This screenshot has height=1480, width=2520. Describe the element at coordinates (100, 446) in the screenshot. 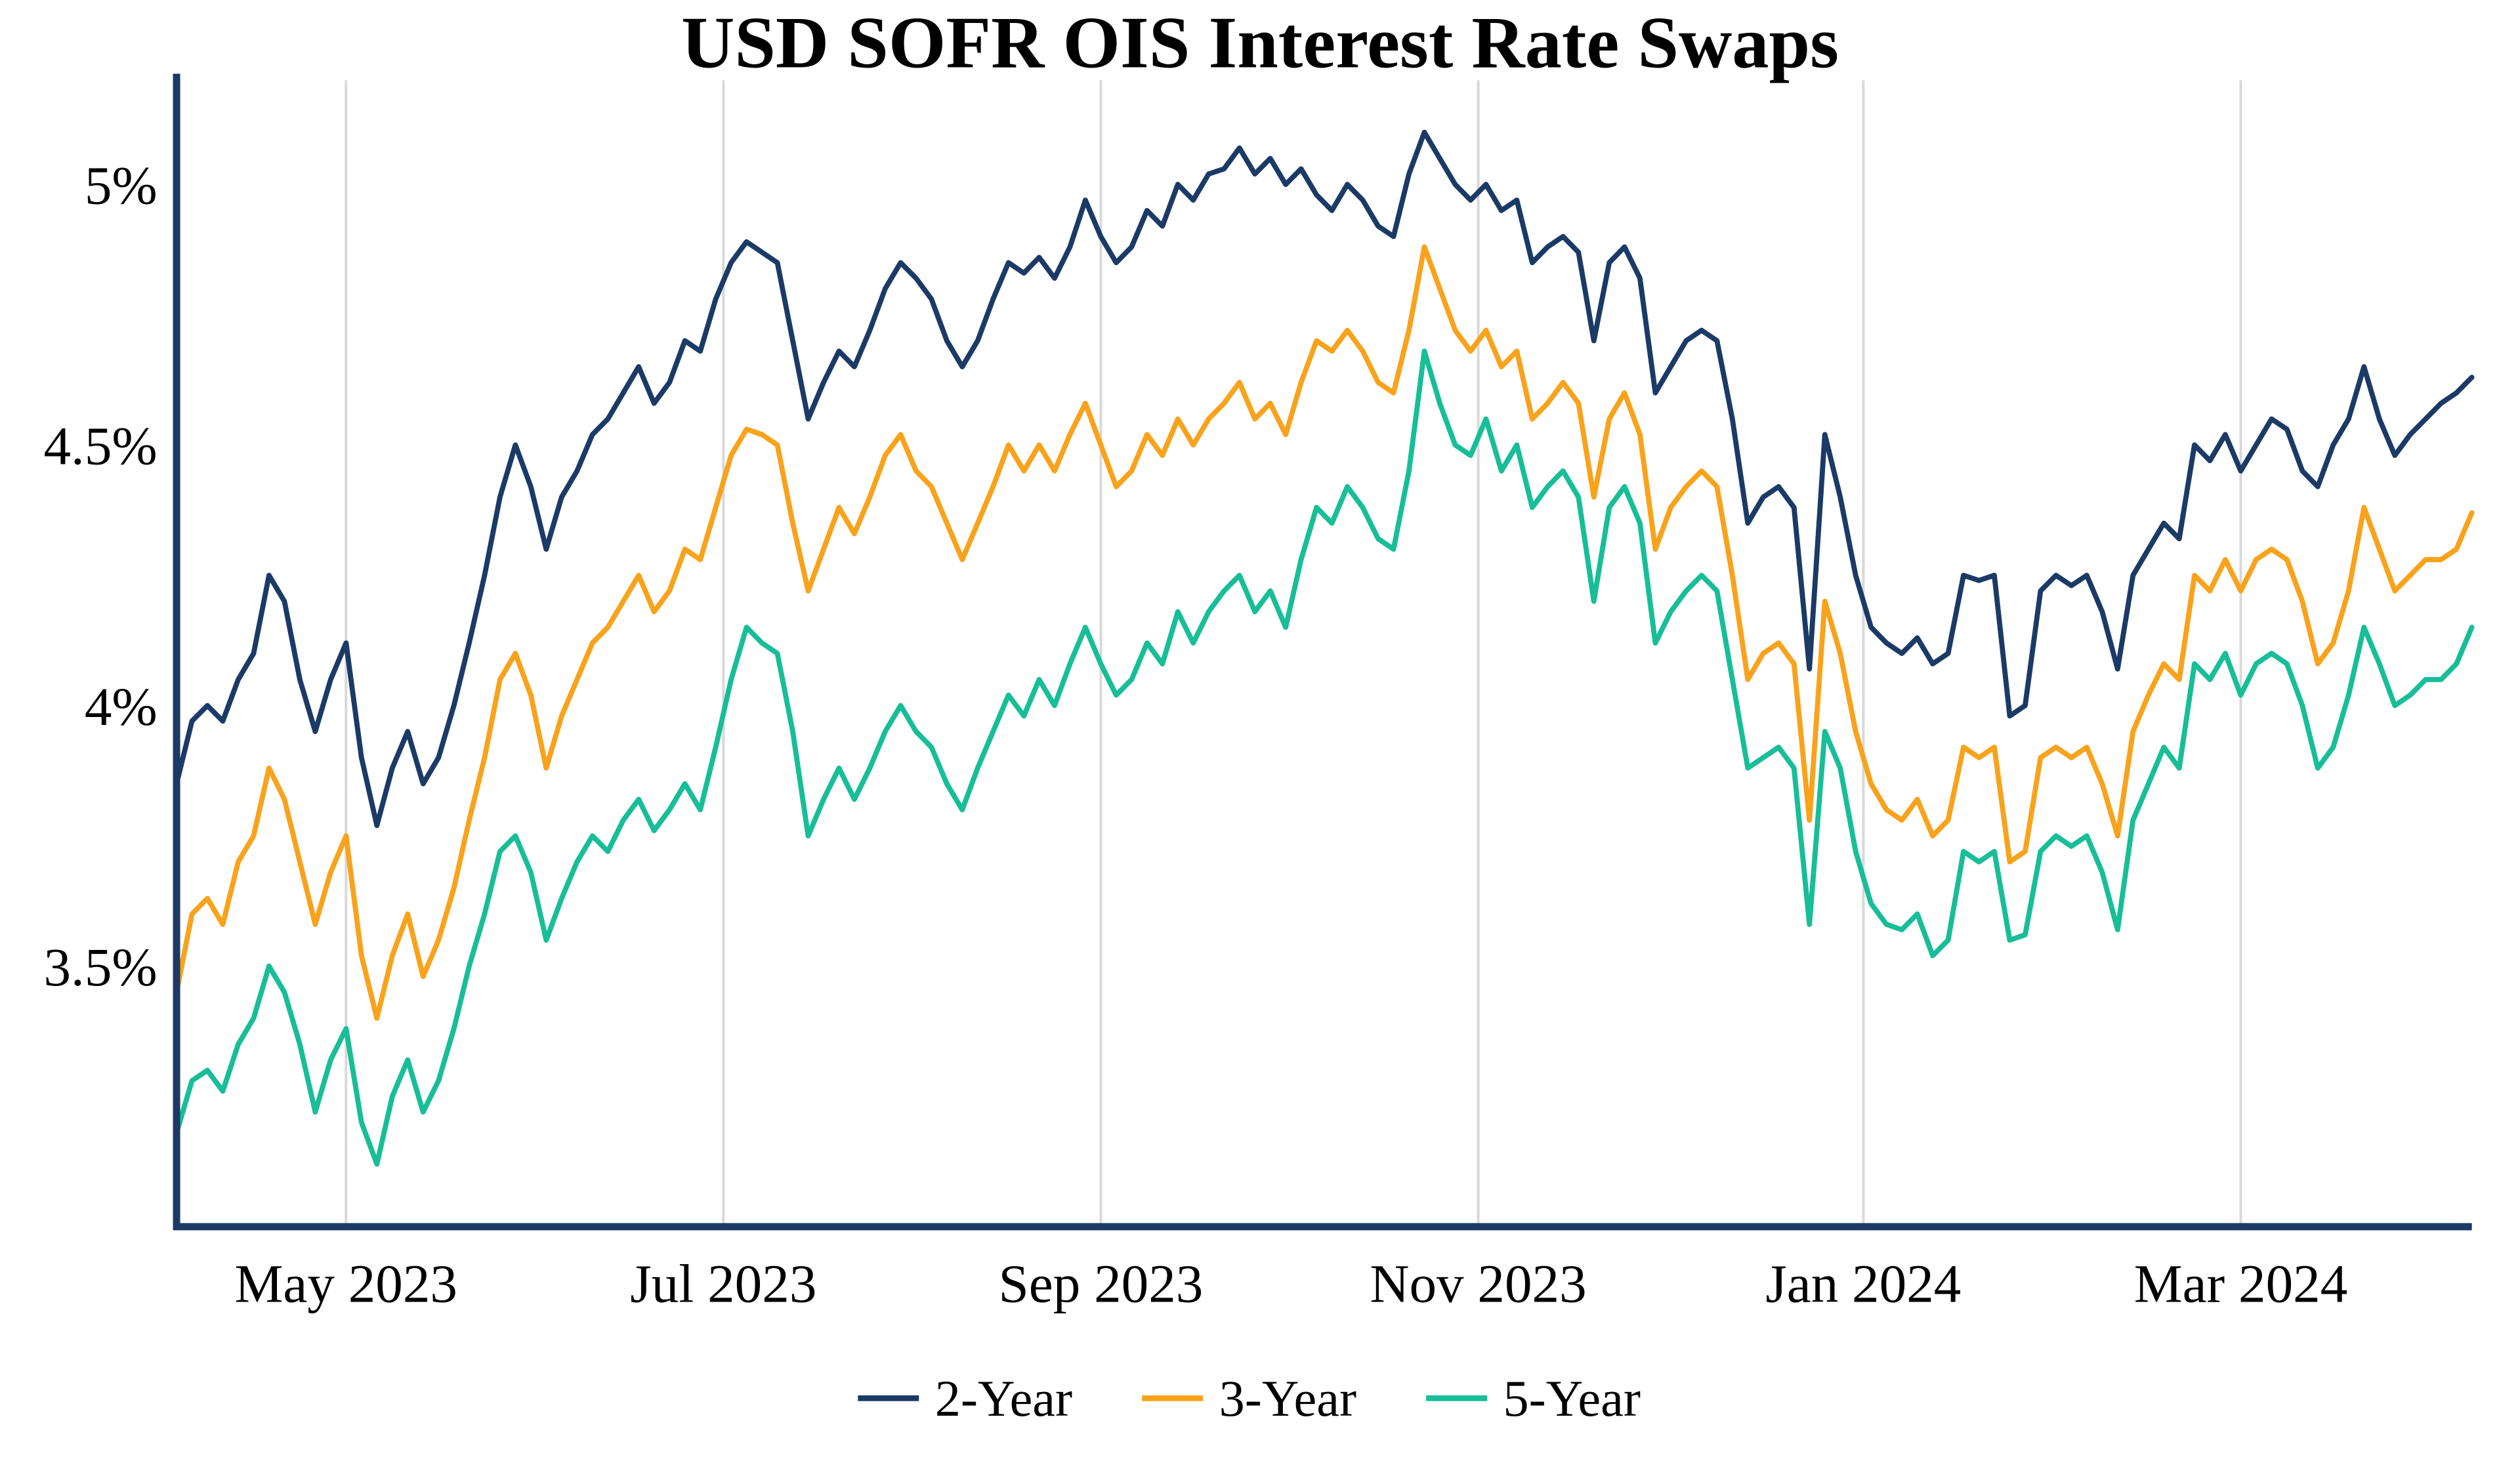

I see `y-tick-label: 4.5%` at that location.